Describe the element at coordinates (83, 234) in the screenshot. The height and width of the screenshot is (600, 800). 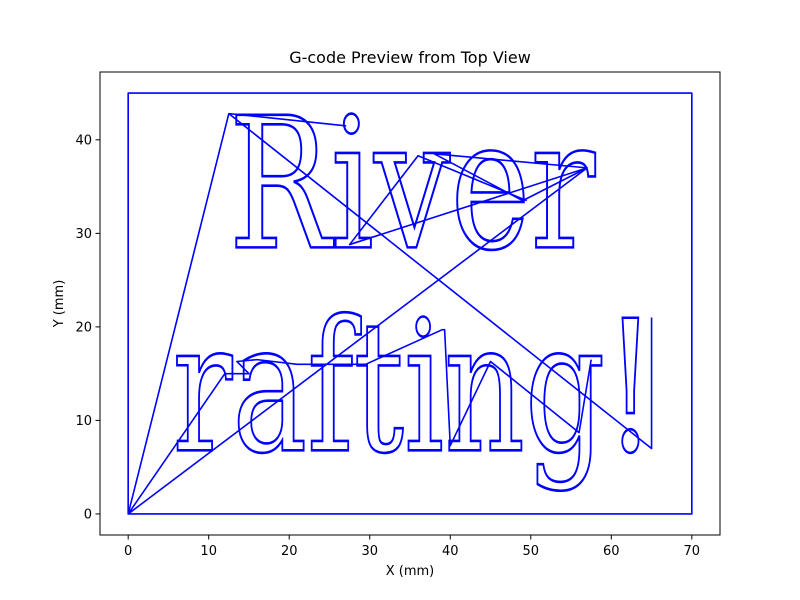
I see `y-tick-label: 30` at that location.